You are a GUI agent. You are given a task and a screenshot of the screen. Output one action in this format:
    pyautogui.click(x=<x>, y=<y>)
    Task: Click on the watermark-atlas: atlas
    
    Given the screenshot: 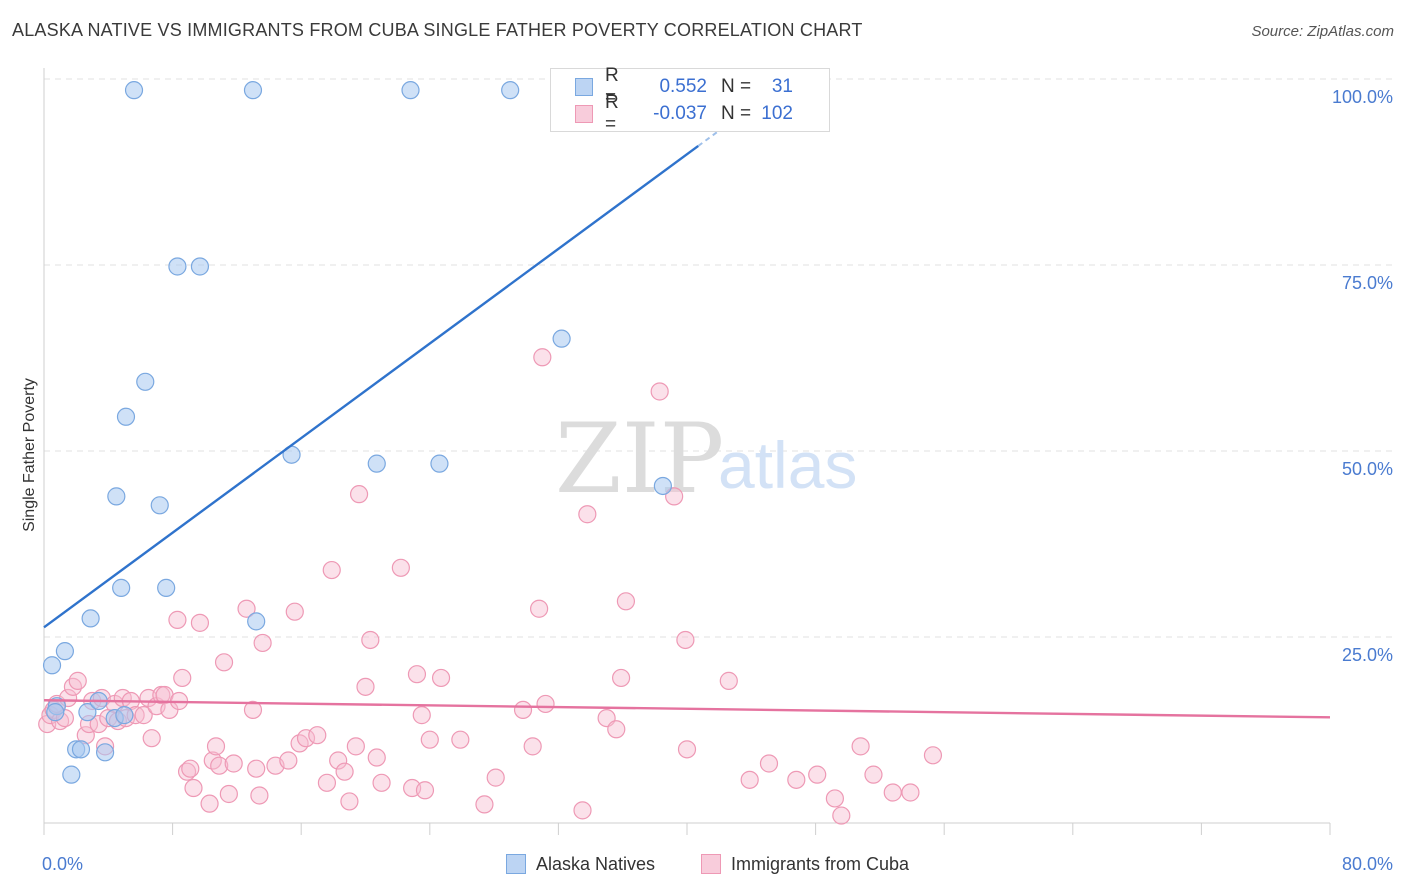 What is the action you would take?
    pyautogui.click(x=787, y=465)
    